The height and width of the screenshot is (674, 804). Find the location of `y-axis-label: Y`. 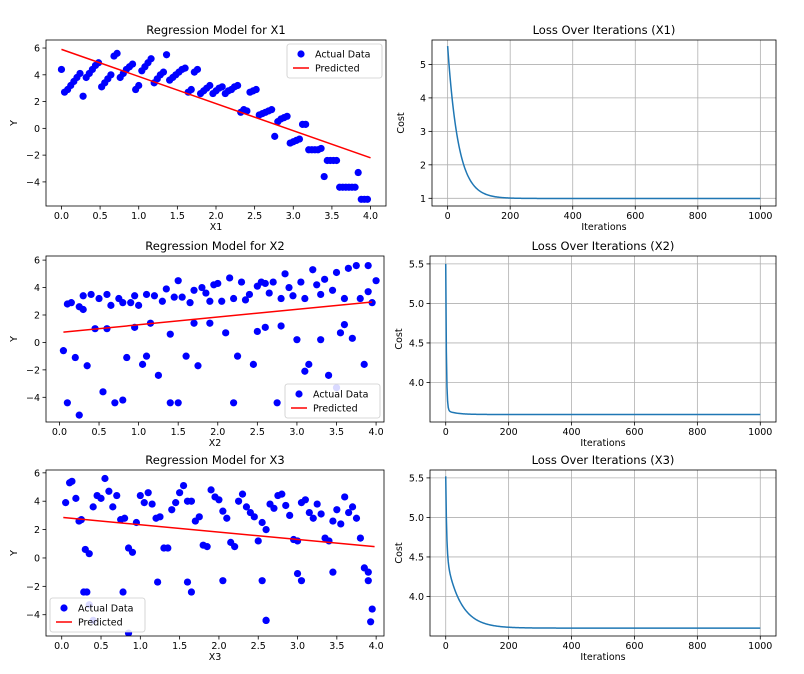

y-axis-label: Y is located at coordinates (14, 123).